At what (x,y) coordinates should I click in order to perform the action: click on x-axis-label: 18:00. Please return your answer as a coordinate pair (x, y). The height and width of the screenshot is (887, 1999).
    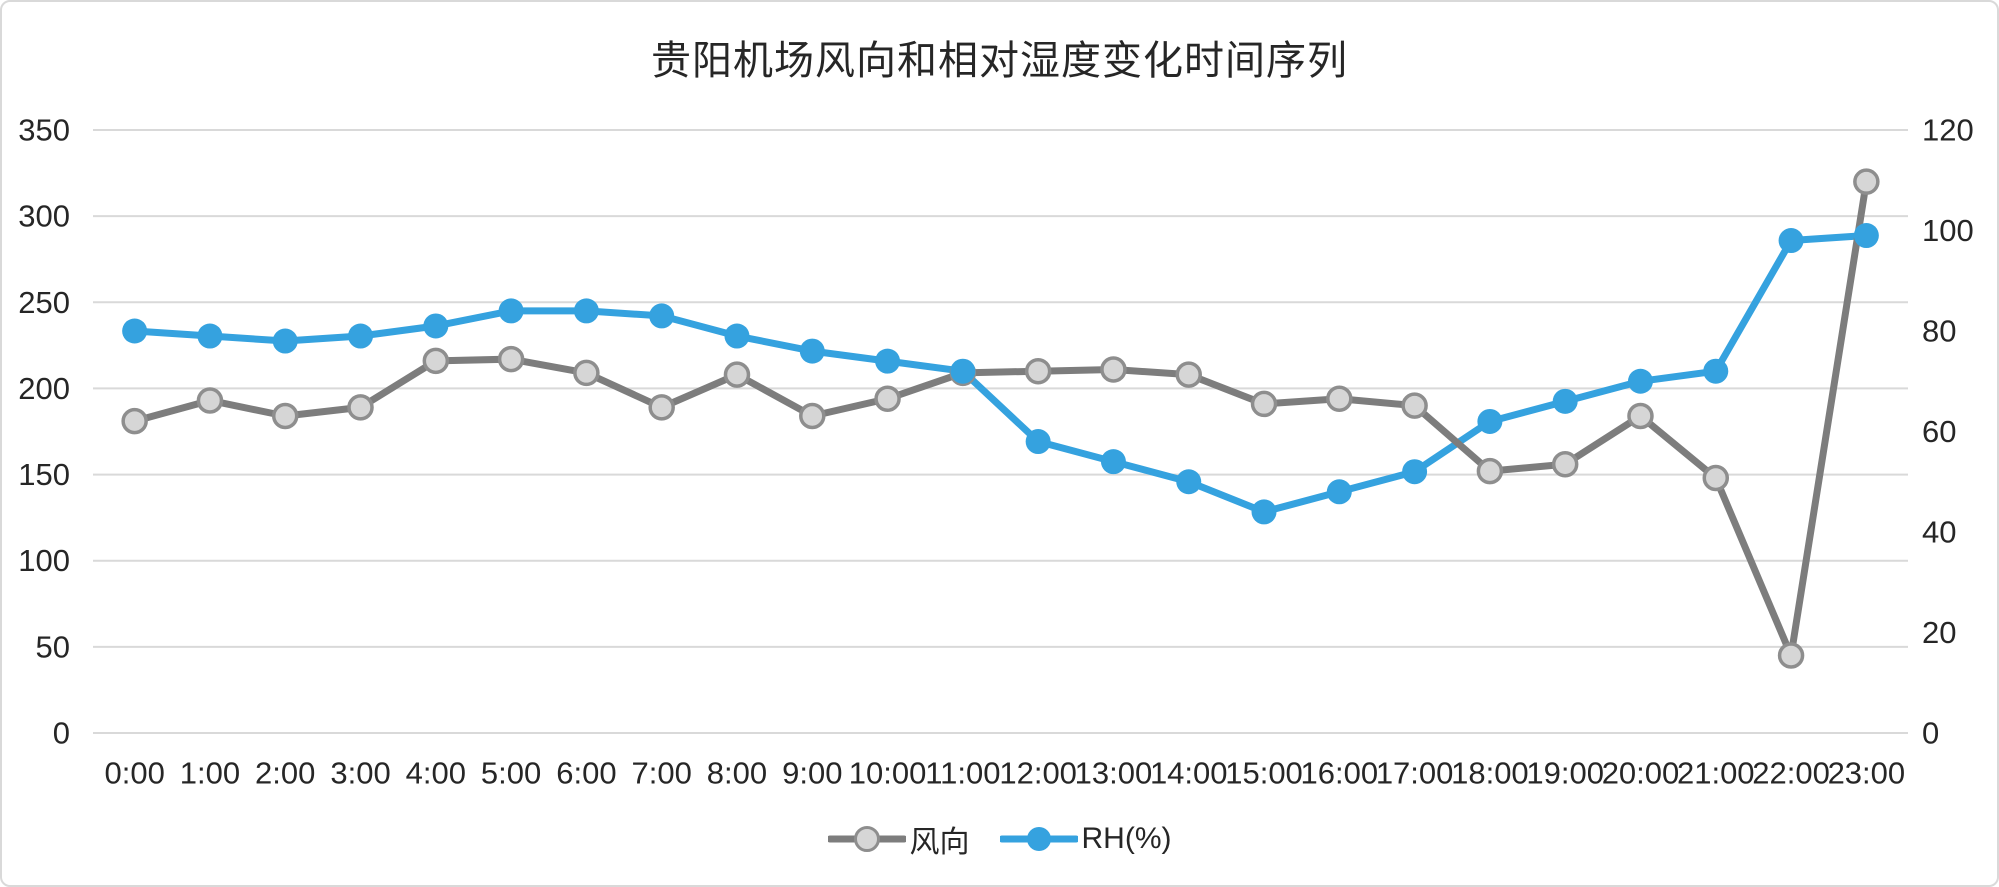
    Looking at the image, I should click on (1490, 773).